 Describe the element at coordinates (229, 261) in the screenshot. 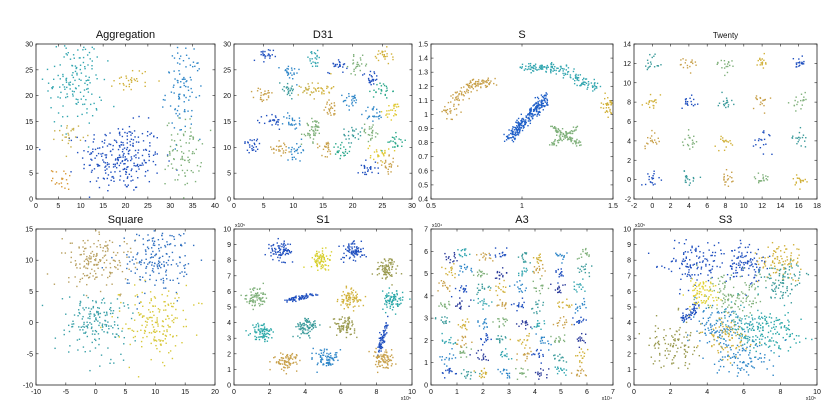

I see `y-tick-label: 8` at that location.